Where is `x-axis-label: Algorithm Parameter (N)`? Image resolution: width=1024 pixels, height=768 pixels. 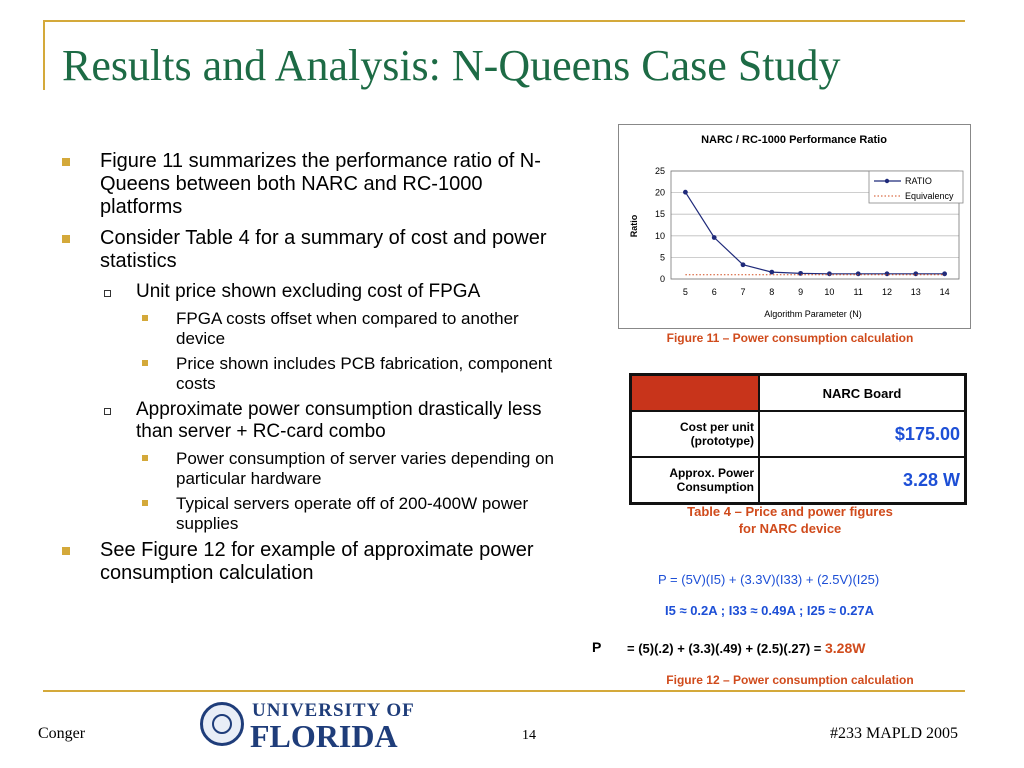 x-axis-label: Algorithm Parameter (N) is located at coordinates (813, 314).